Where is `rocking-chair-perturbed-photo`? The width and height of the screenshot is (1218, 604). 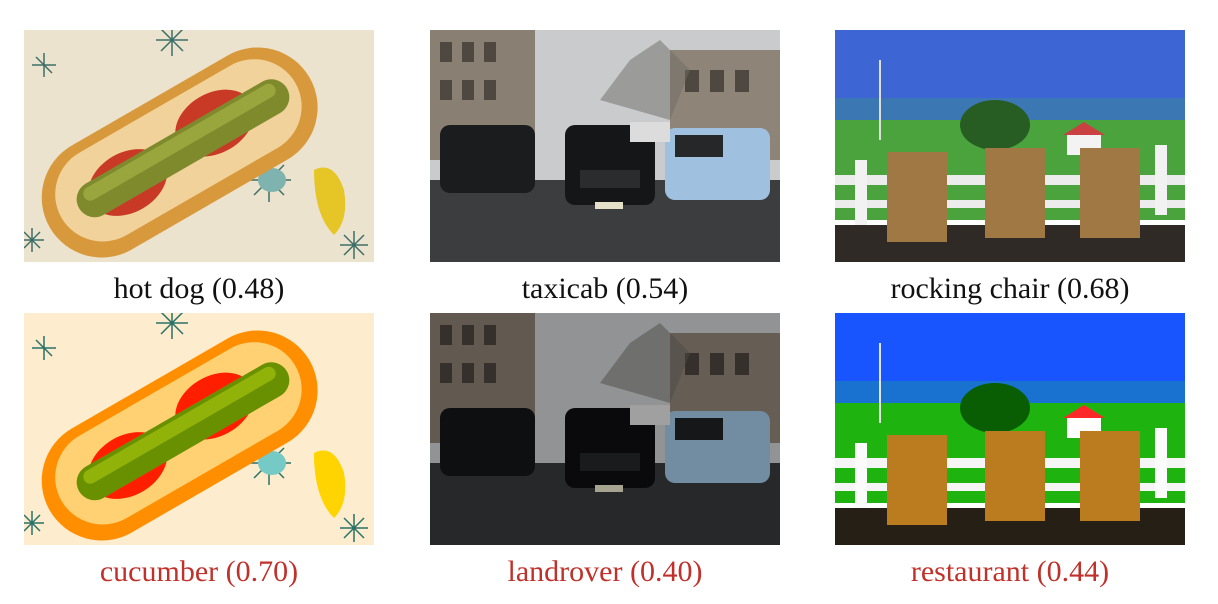 rocking-chair-perturbed-photo is located at coordinates (1010, 429).